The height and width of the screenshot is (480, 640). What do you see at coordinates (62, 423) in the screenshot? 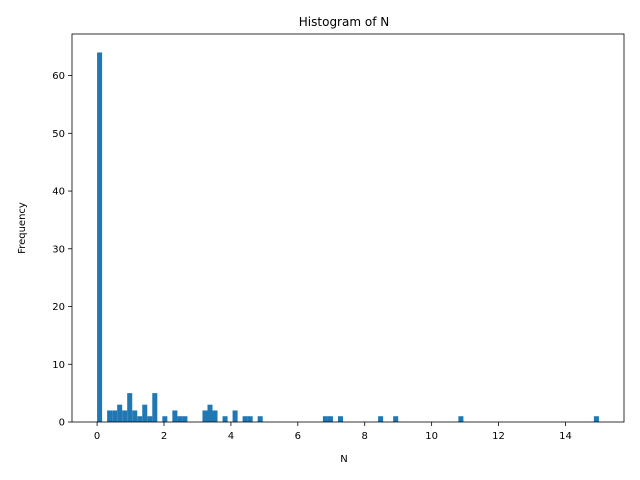
I see `y-tick-label: 0` at bounding box center [62, 423].